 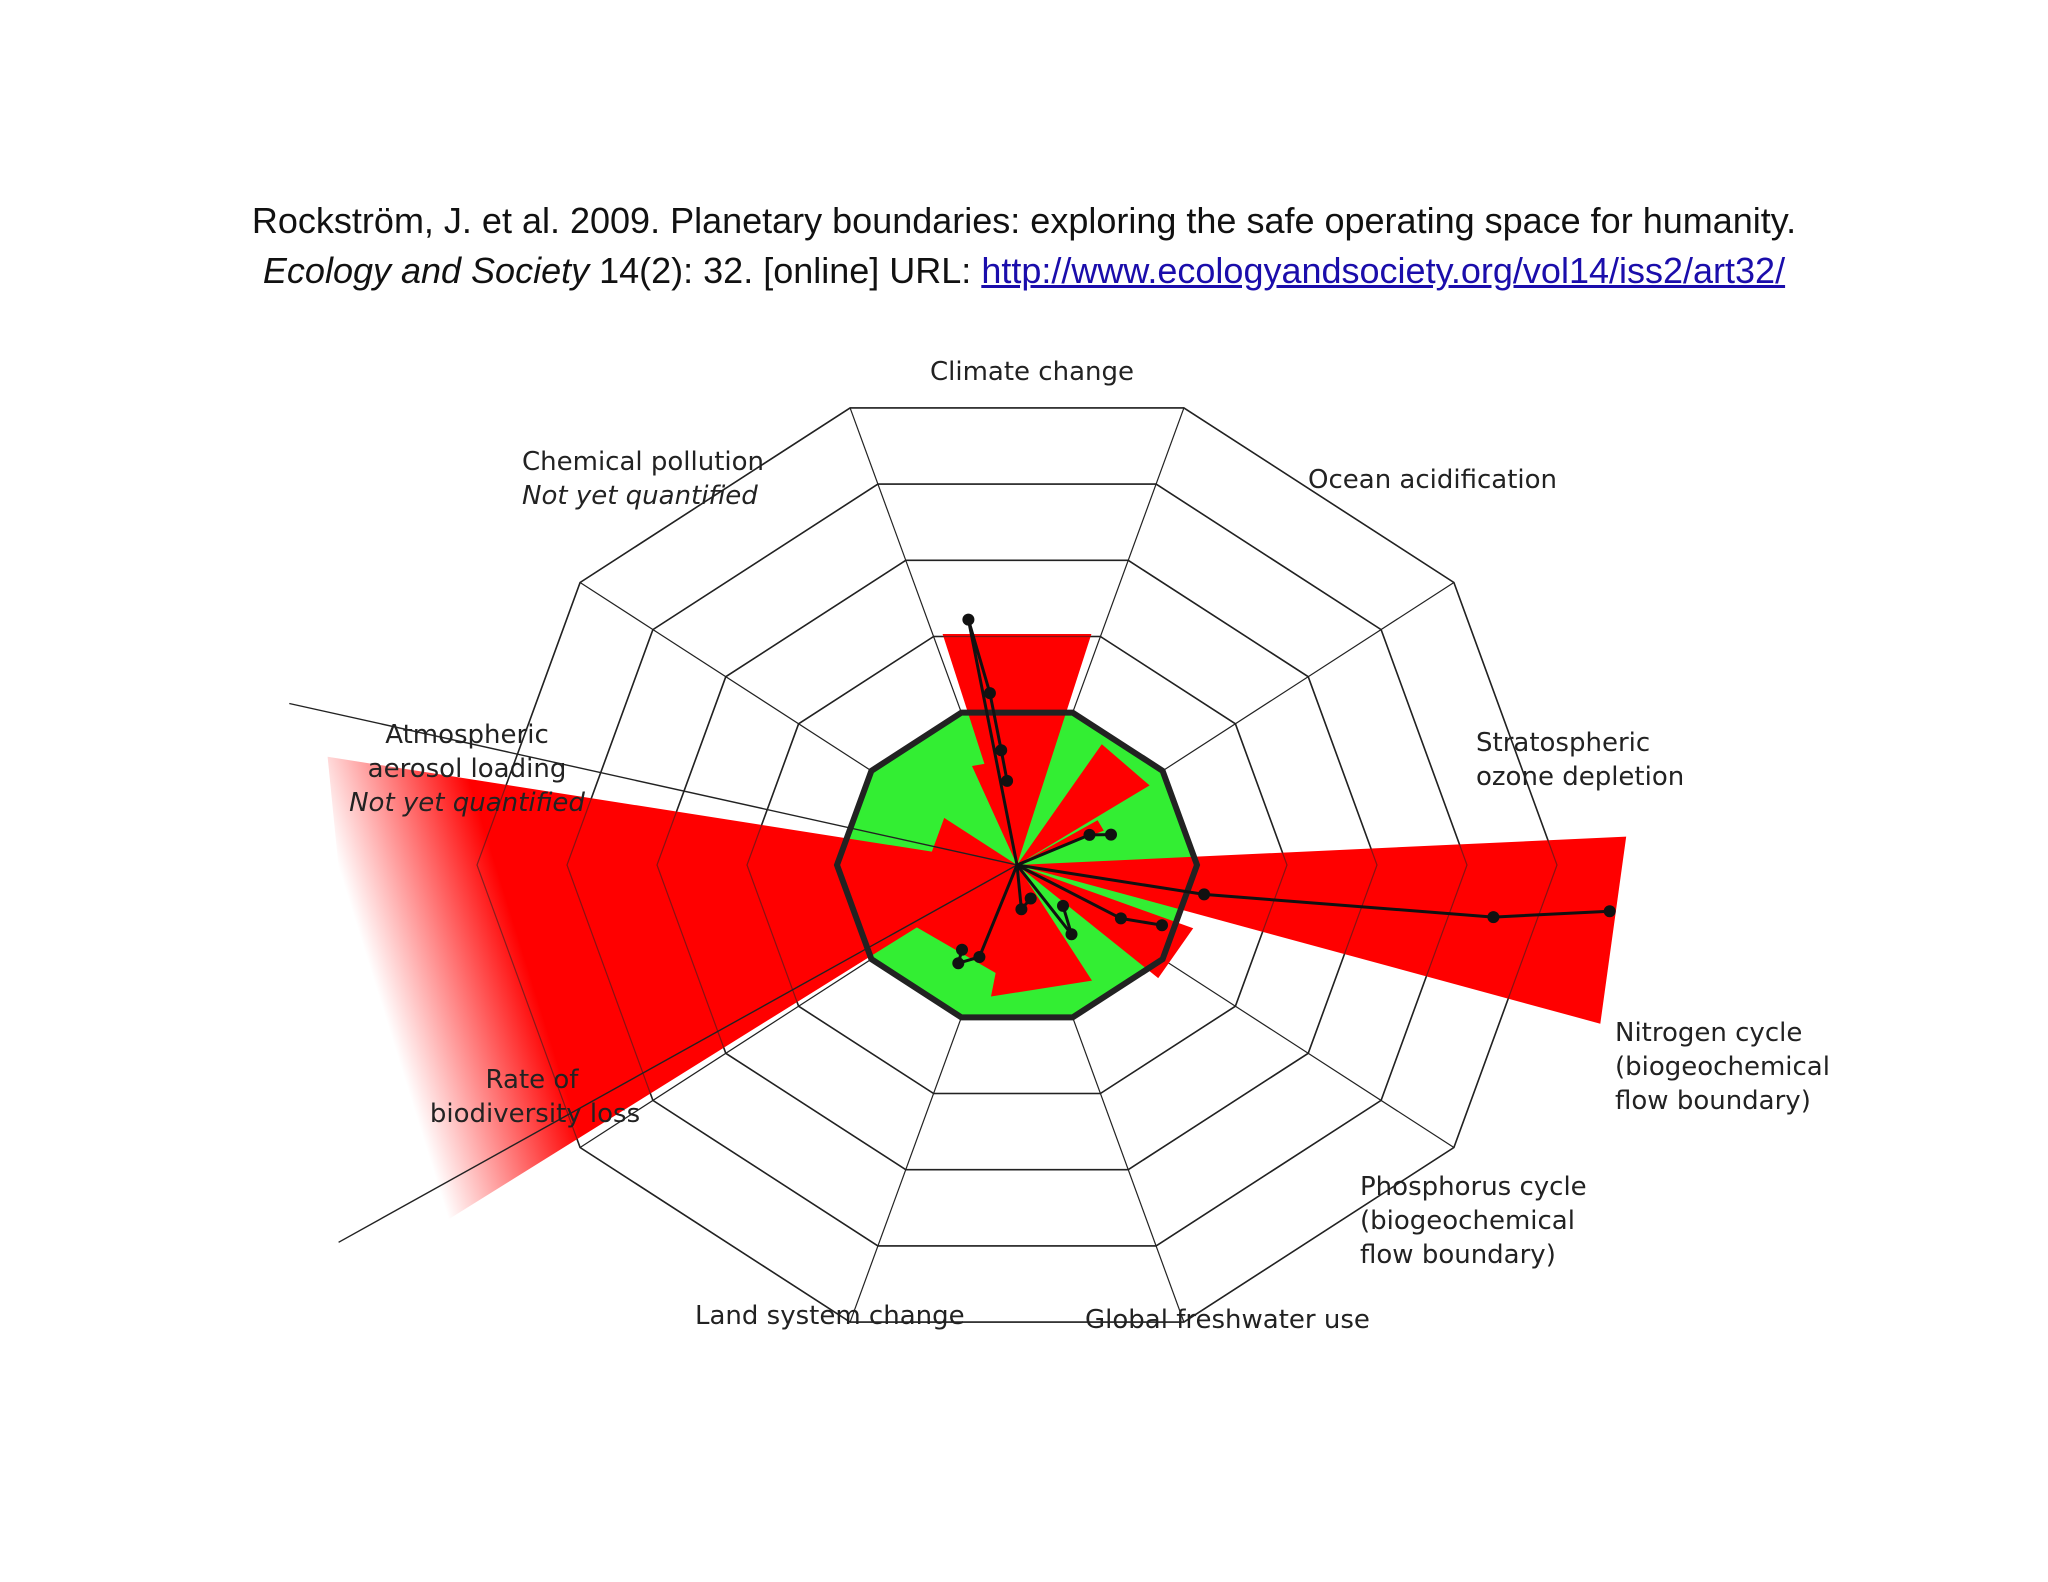 I want to click on wedge-phosphorus-cycle, so click(x=1105, y=922).